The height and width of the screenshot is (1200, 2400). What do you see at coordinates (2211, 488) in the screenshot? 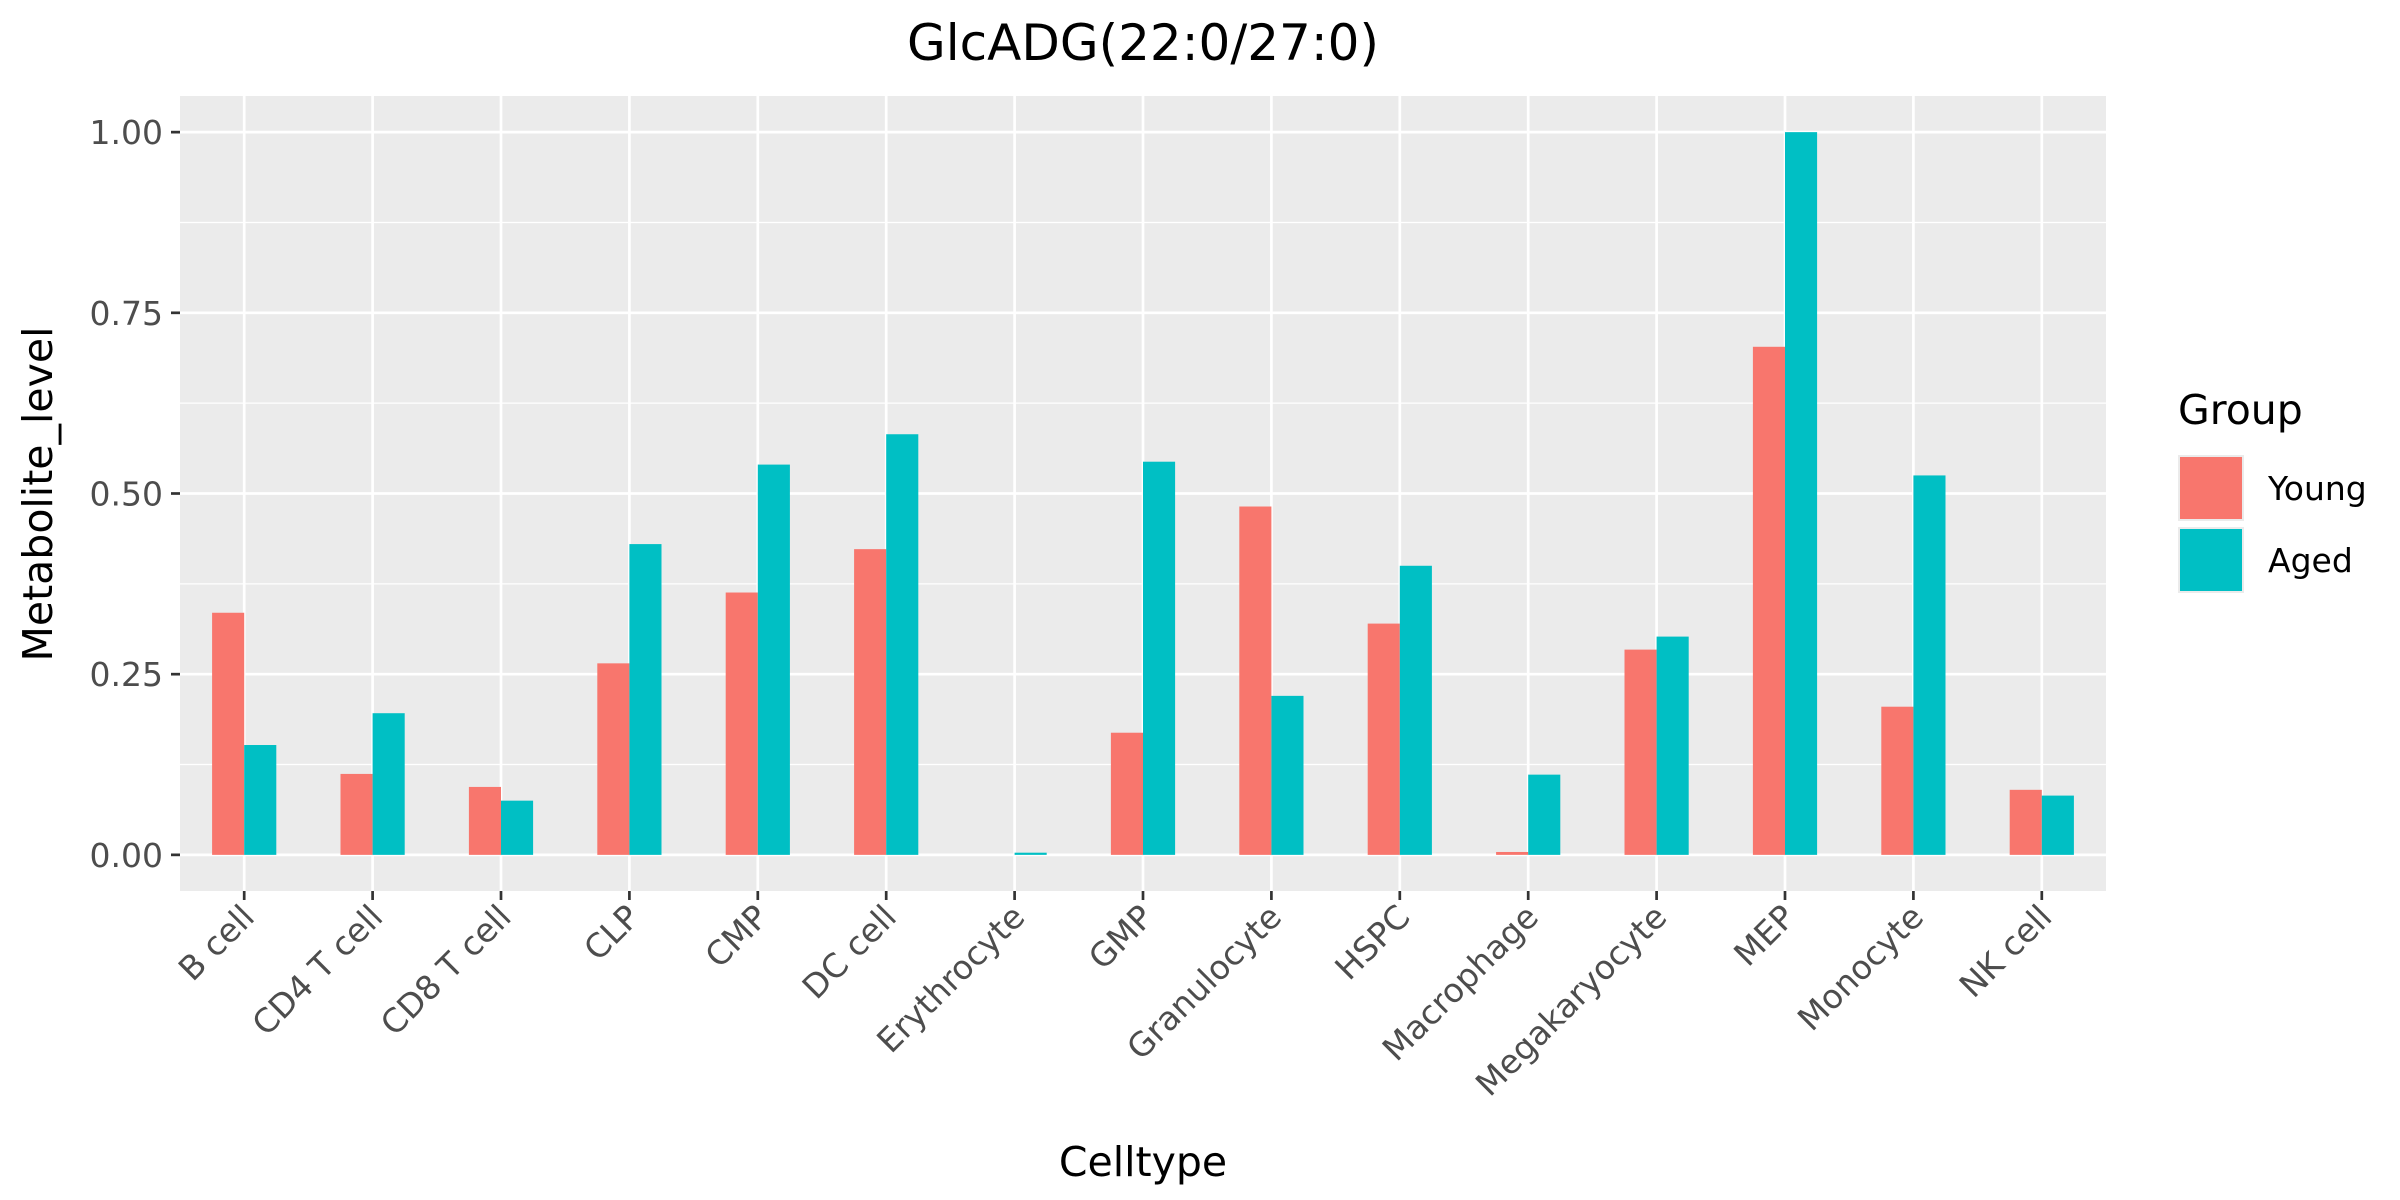
I see `legend-swatch-young` at bounding box center [2211, 488].